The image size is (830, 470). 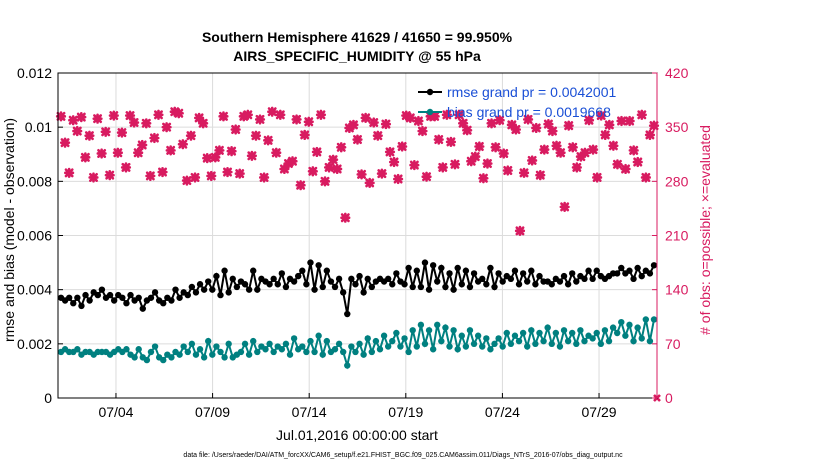 What do you see at coordinates (212, 412) in the screenshot?
I see `x-tick-label: 07/09` at bounding box center [212, 412].